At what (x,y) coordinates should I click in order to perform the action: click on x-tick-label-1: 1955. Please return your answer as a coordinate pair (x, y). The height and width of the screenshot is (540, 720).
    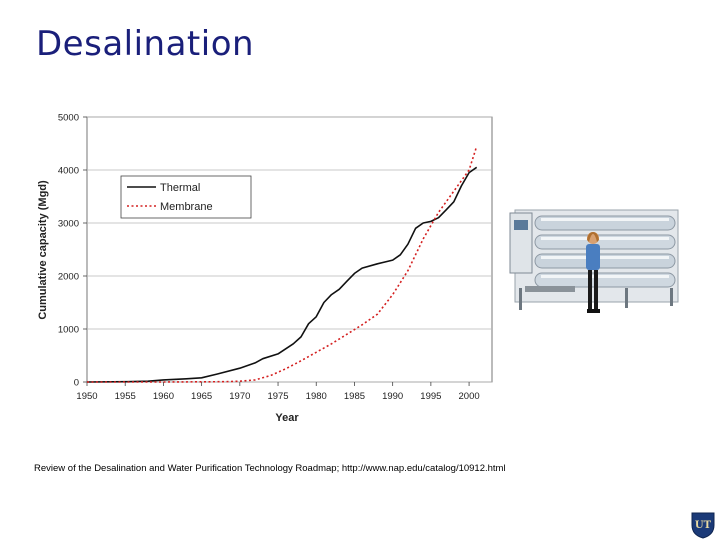
    Looking at the image, I should click on (125, 396).